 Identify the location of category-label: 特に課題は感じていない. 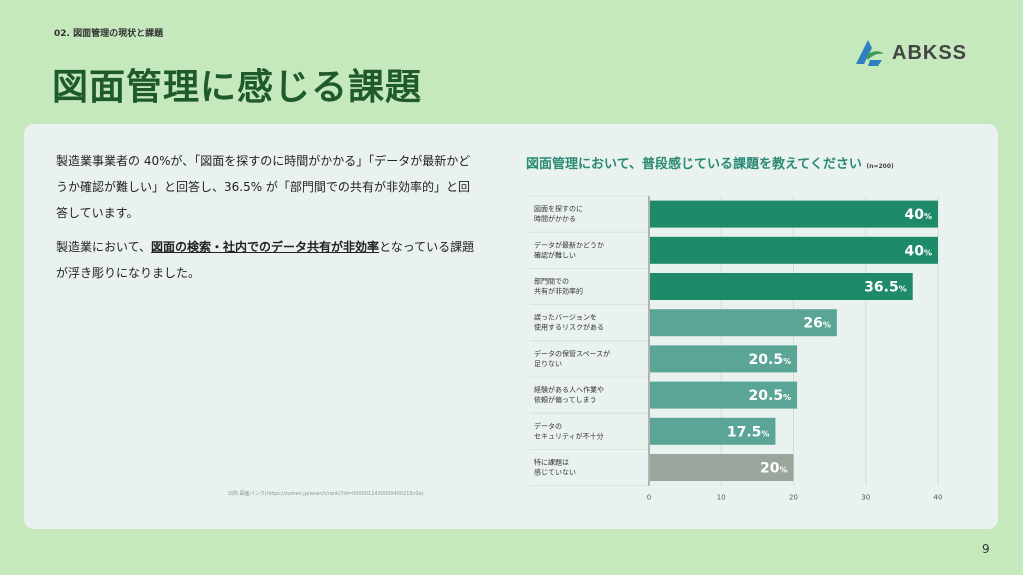
(555, 467).